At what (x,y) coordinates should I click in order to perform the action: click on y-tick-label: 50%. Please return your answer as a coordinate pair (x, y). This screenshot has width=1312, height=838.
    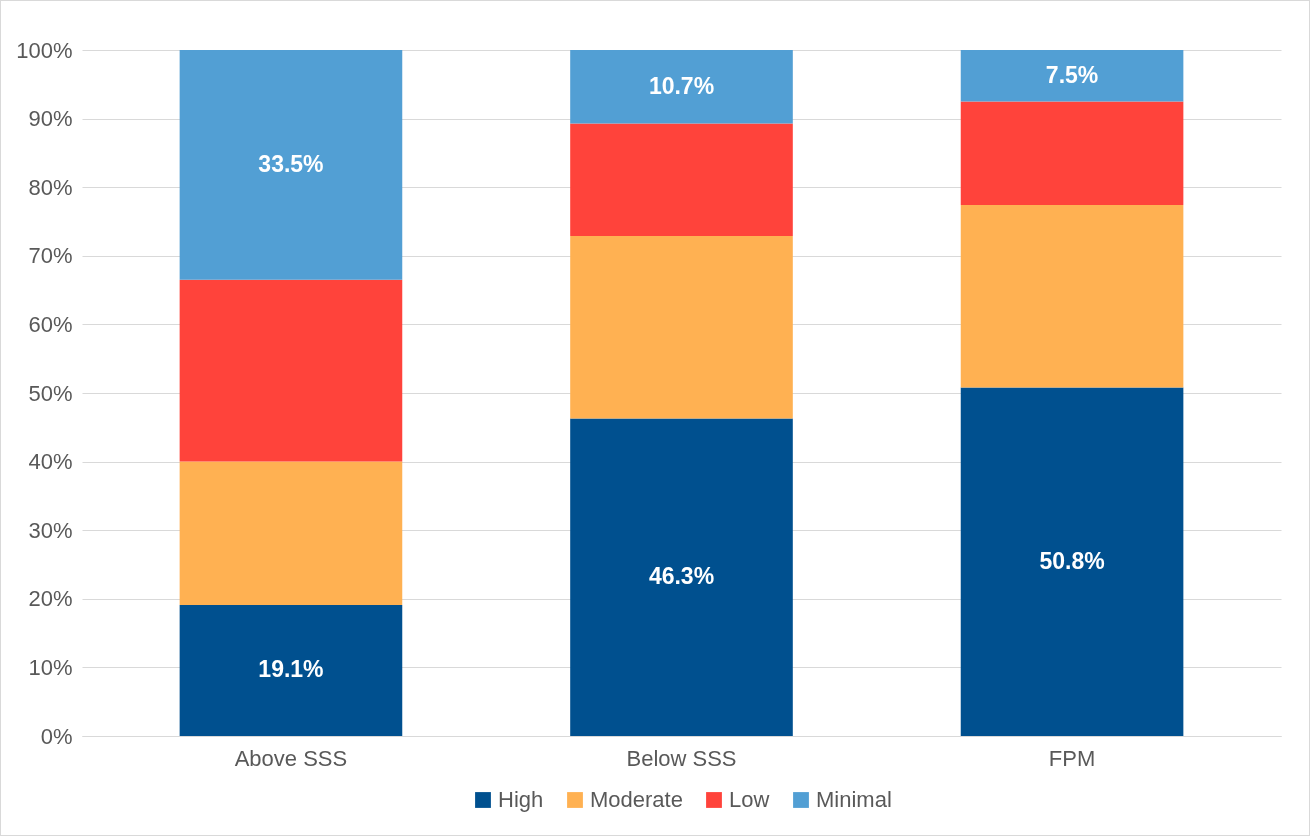
    Looking at the image, I should click on (50, 393).